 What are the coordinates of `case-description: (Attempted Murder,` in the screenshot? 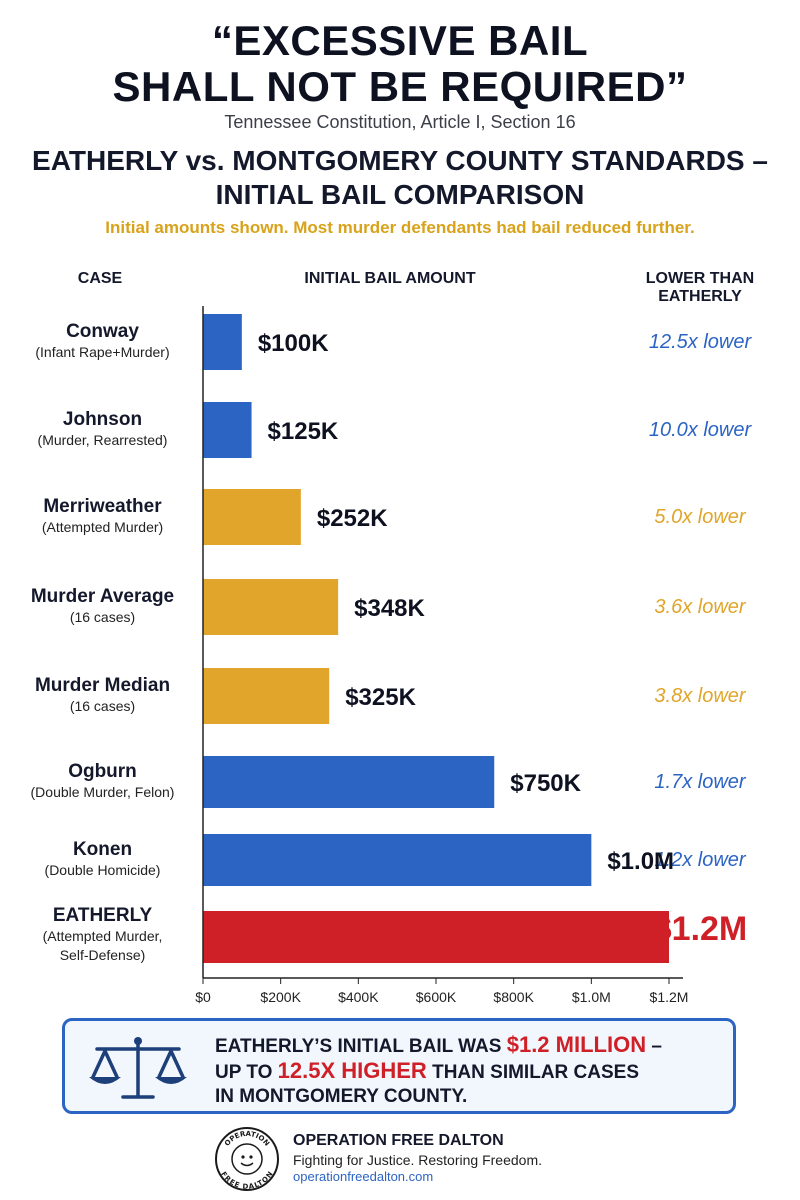 It's located at (102, 936).